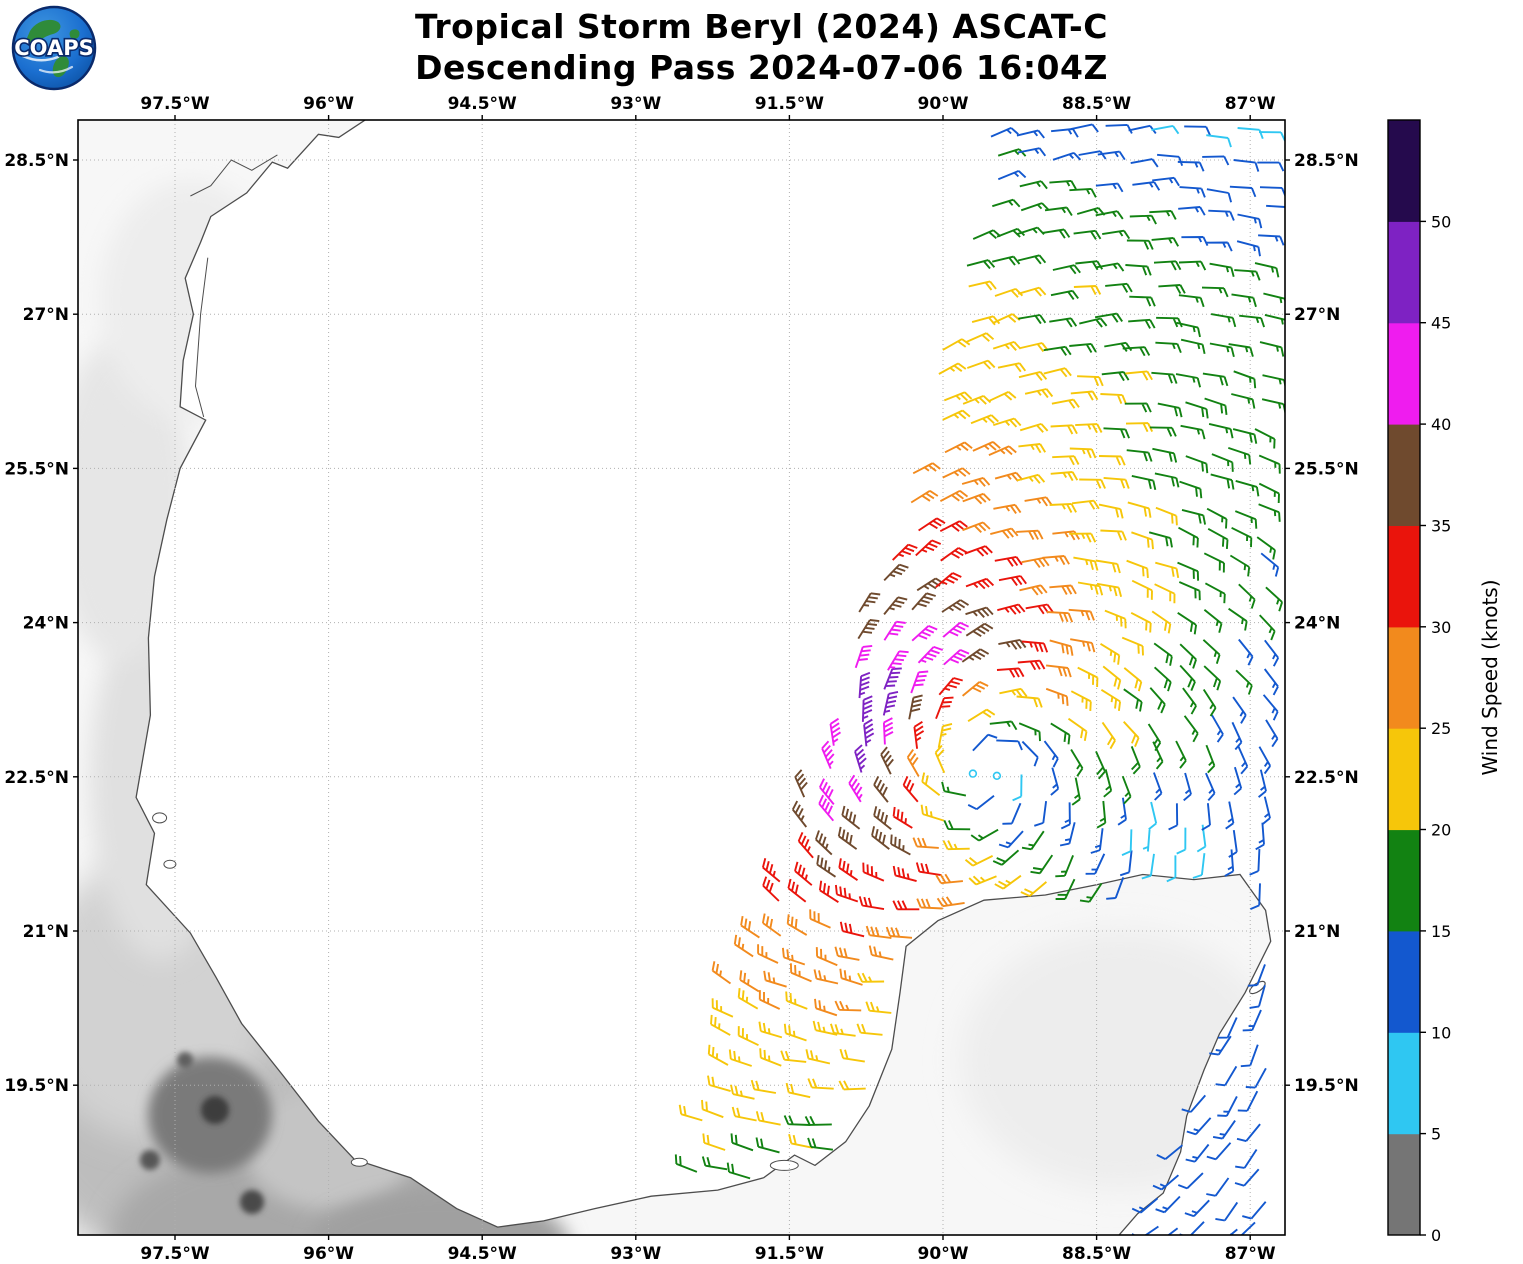  What do you see at coordinates (43, 33) in the screenshot?
I see `logo-continent-north` at bounding box center [43, 33].